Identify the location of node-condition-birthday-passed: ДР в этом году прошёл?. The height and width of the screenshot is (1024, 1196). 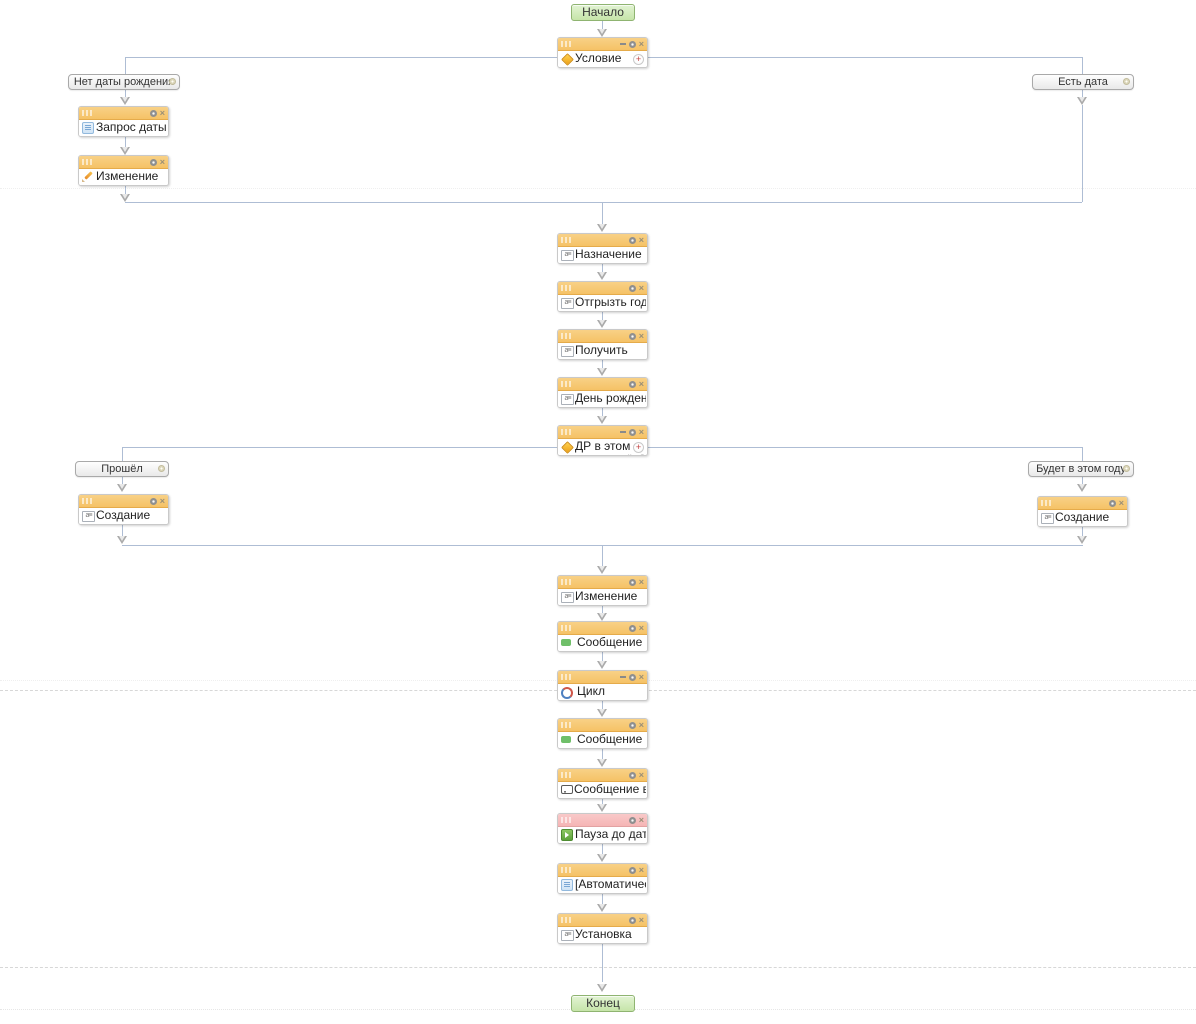
(602, 440).